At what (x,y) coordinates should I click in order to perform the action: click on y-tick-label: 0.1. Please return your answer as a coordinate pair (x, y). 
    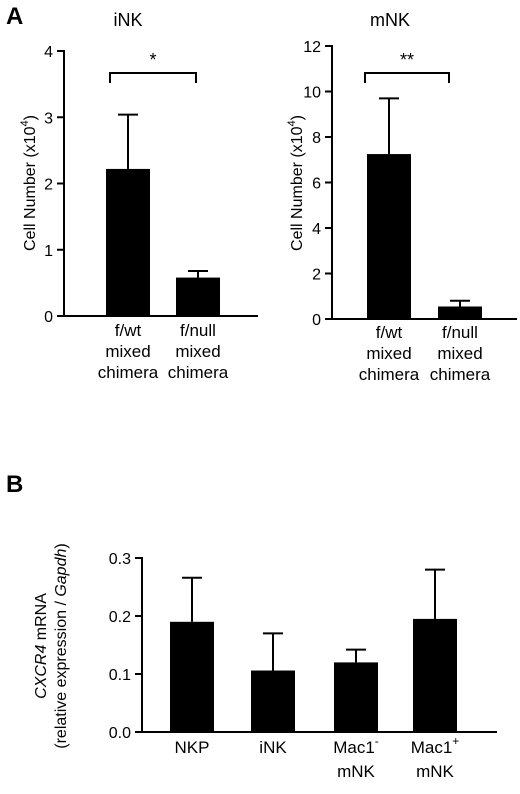
    Looking at the image, I should click on (120, 675).